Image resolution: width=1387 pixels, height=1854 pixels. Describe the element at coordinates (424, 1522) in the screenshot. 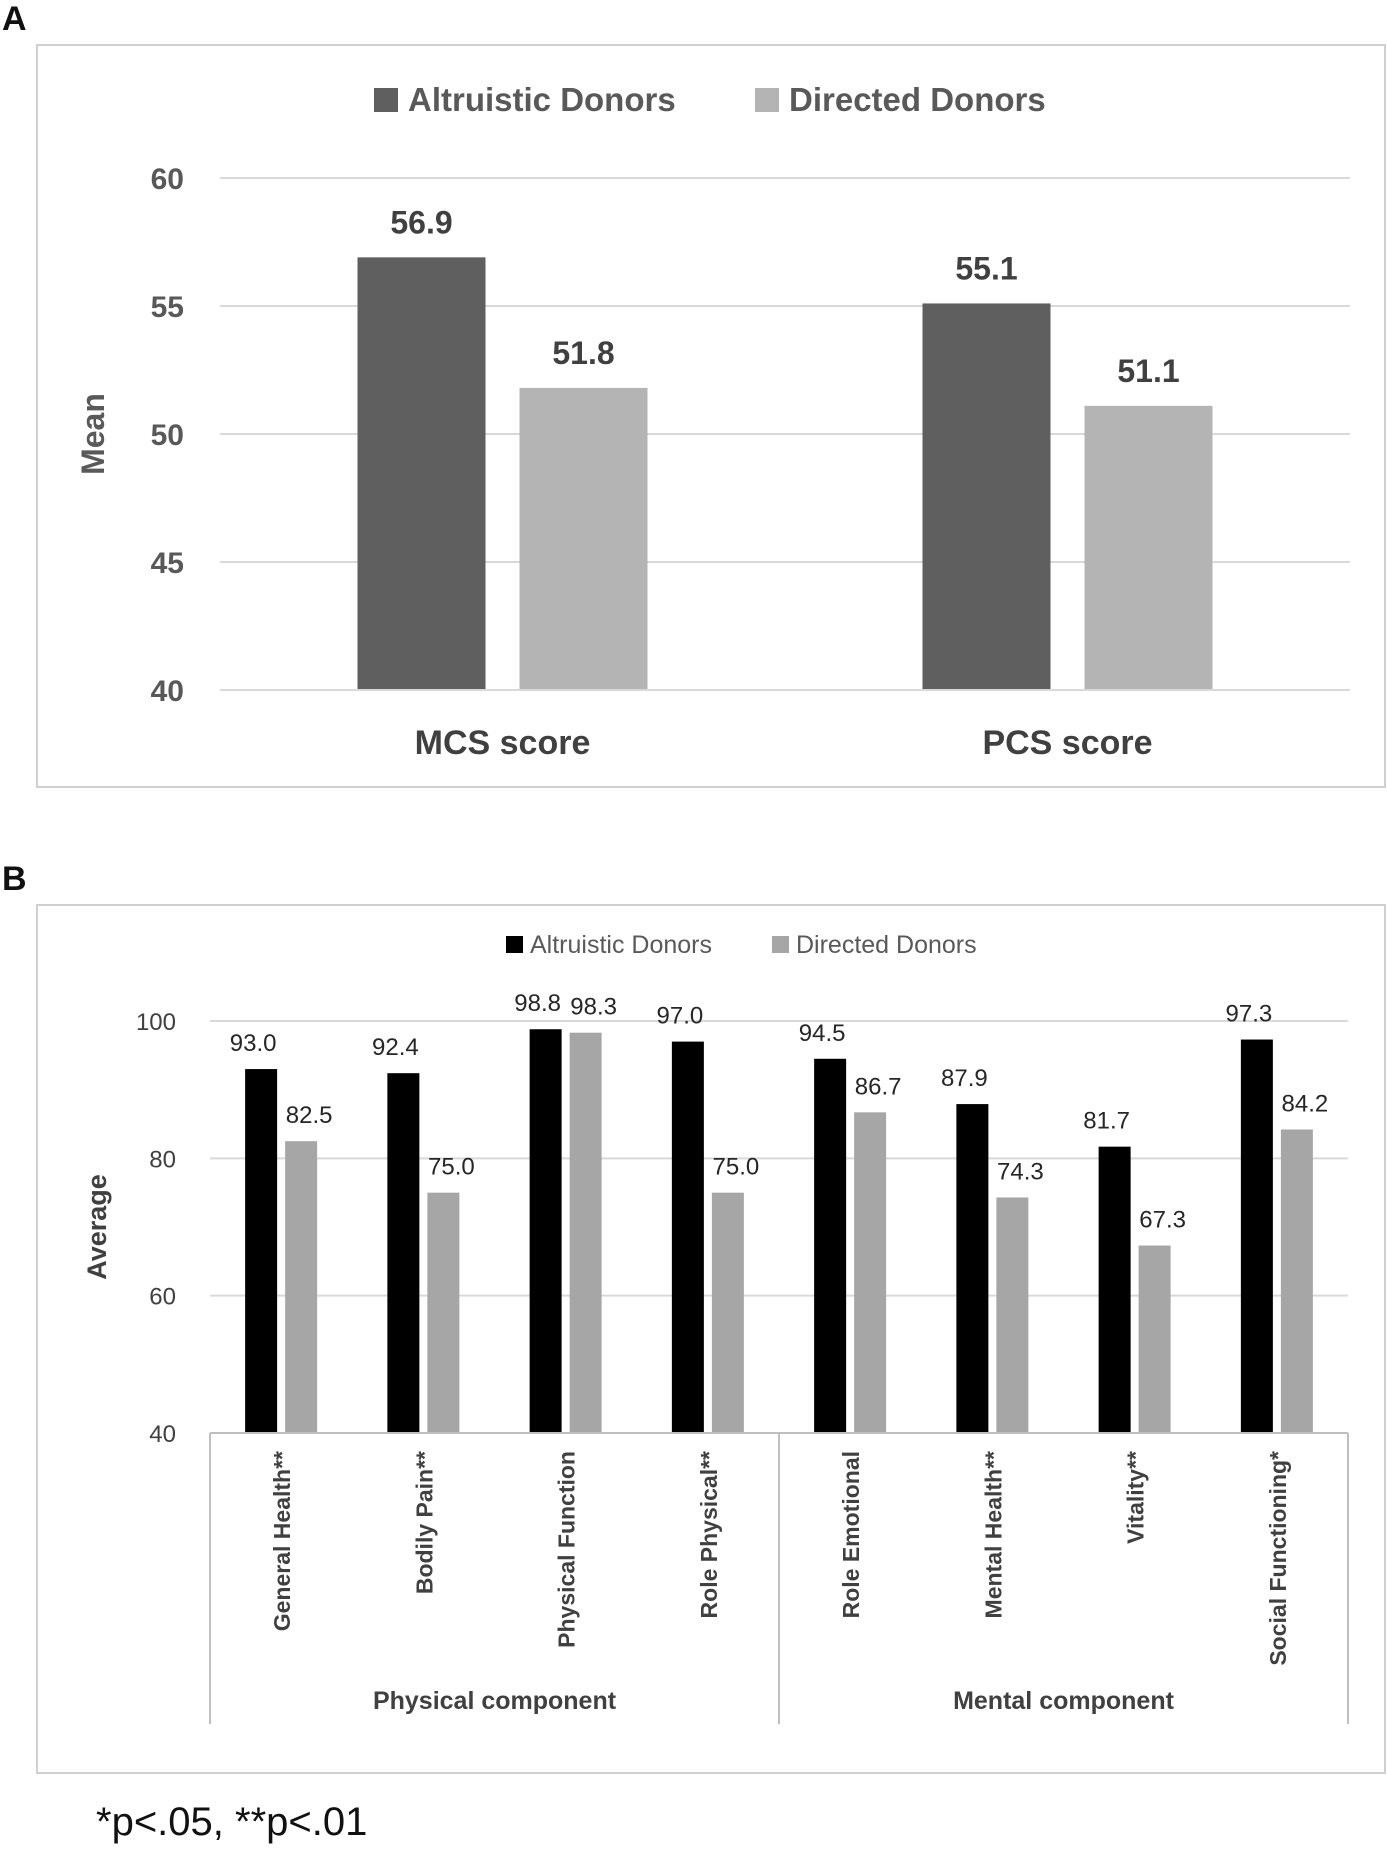

I see `x-category-label: Bodily Pain**` at that location.